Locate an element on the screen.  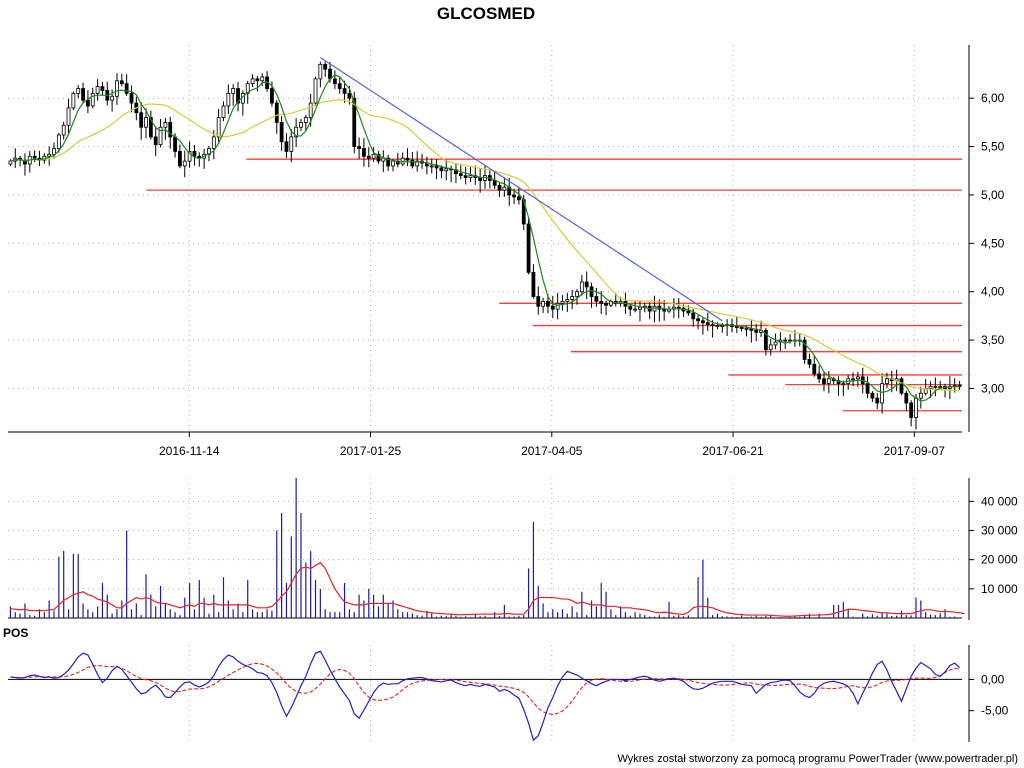
x-tick-label: 2017-06-21 is located at coordinates (733, 451).